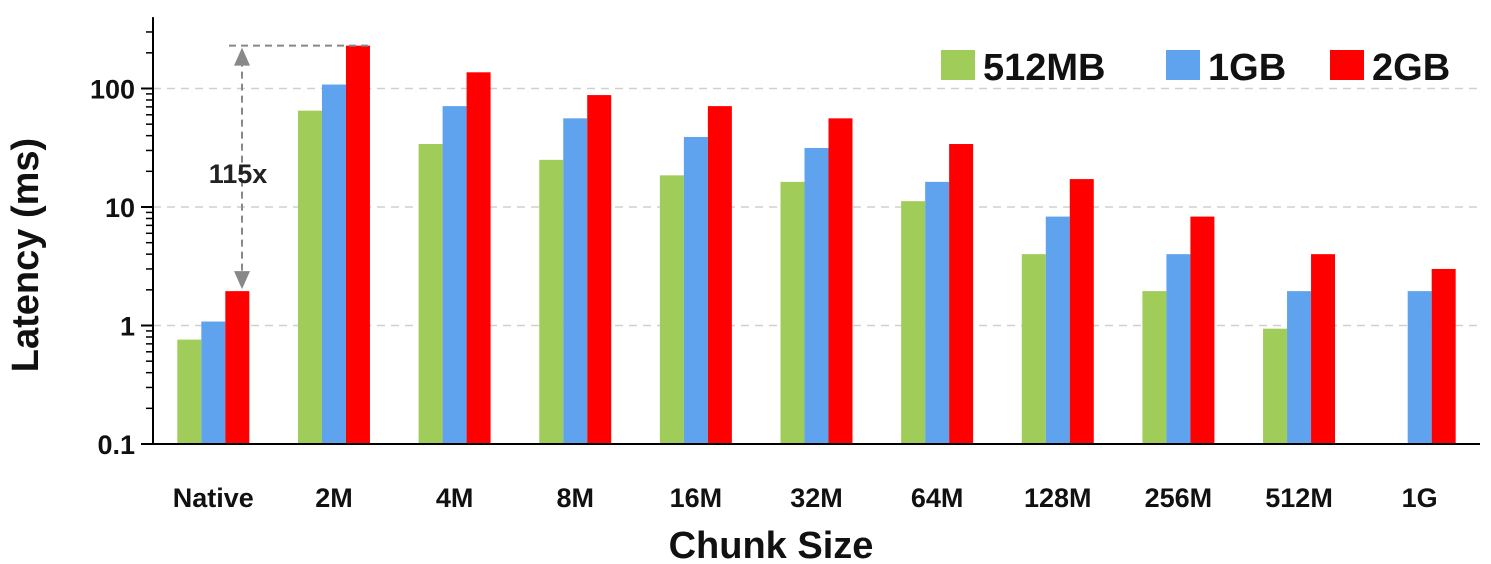 This screenshot has width=1491, height=564. Describe the element at coordinates (1183, 65) in the screenshot. I see `legend-swatch-1GB` at that location.